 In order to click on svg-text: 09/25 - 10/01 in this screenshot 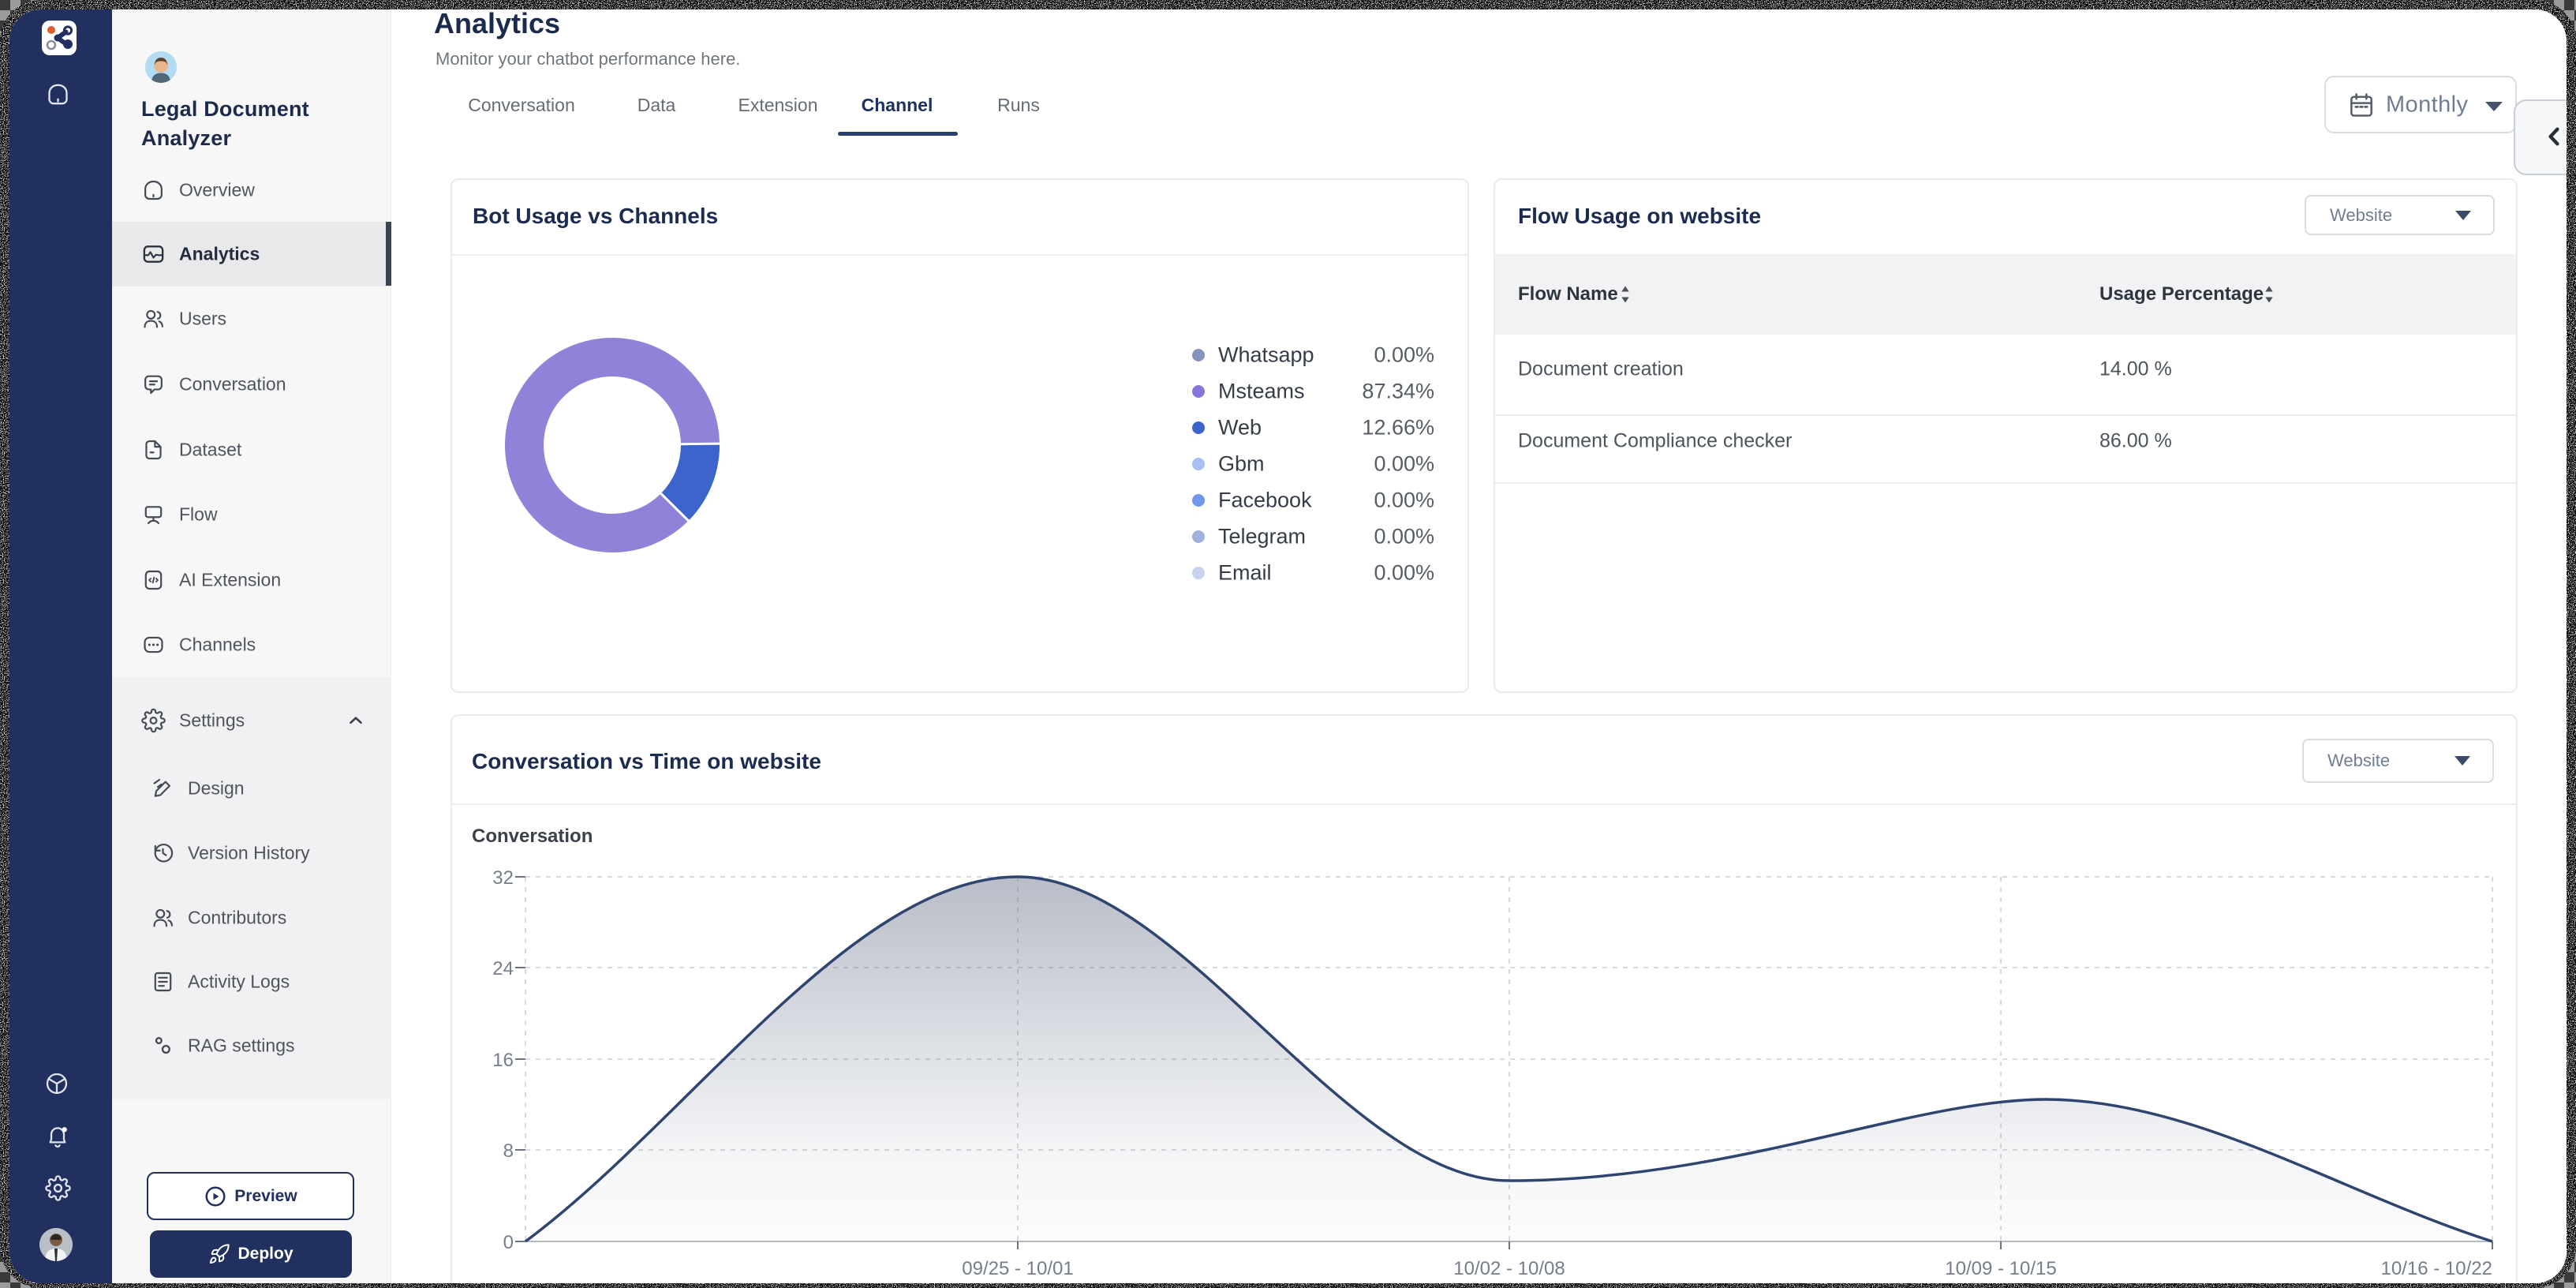, I will do `click(1017, 1268)`.